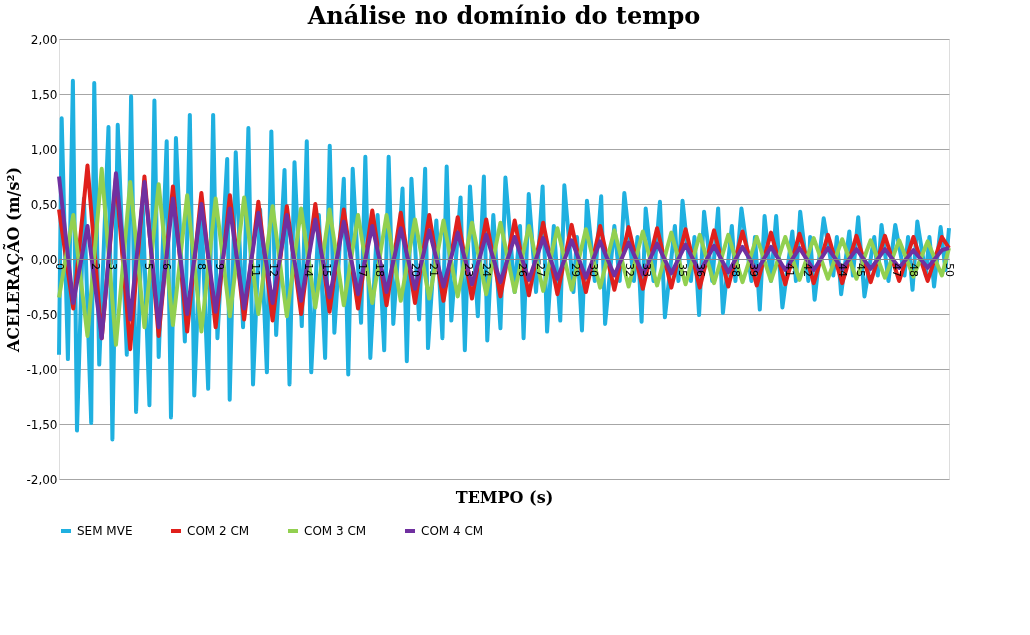  What do you see at coordinates (44, 149) in the screenshot?
I see `y-tick-label: 1,00` at bounding box center [44, 149].